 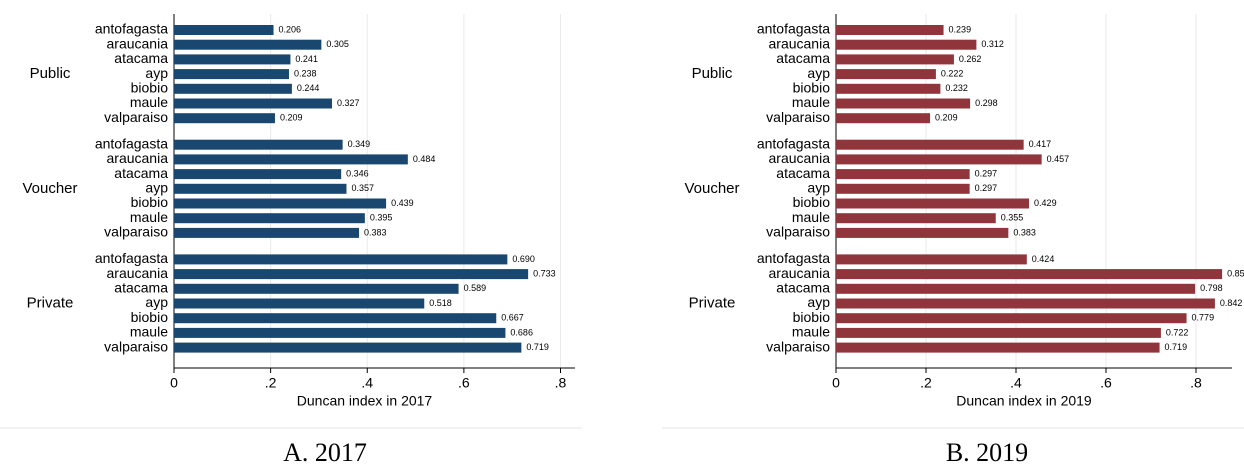 I want to click on value-label: 0.209, so click(x=291, y=118).